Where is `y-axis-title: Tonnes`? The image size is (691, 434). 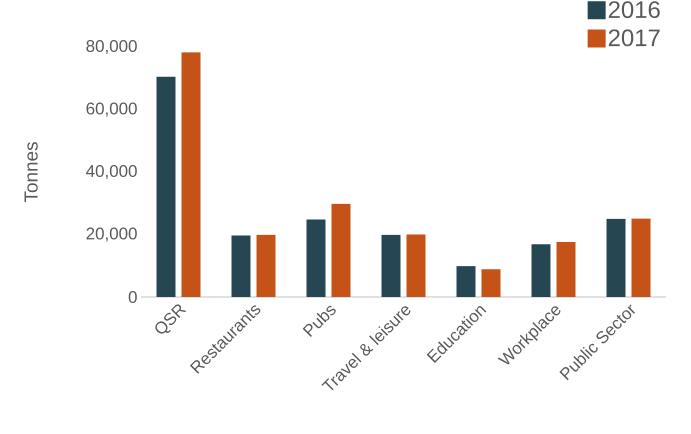 y-axis-title: Tonnes is located at coordinates (31, 172).